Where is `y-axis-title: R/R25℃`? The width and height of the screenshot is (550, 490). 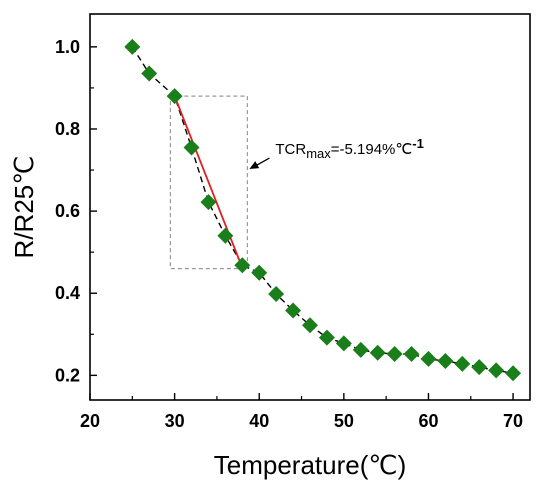 y-axis-title: R/R25℃ is located at coordinates (24, 207).